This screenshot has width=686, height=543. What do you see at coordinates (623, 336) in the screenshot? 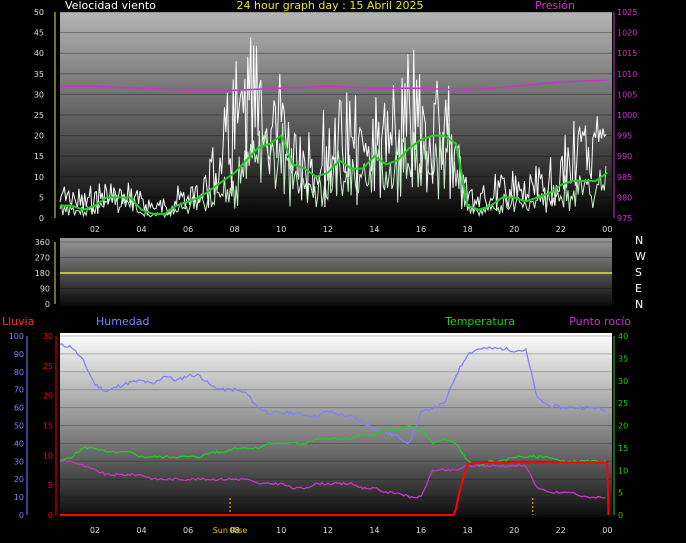
I see `temperature-tick-label: 40` at bounding box center [623, 336].